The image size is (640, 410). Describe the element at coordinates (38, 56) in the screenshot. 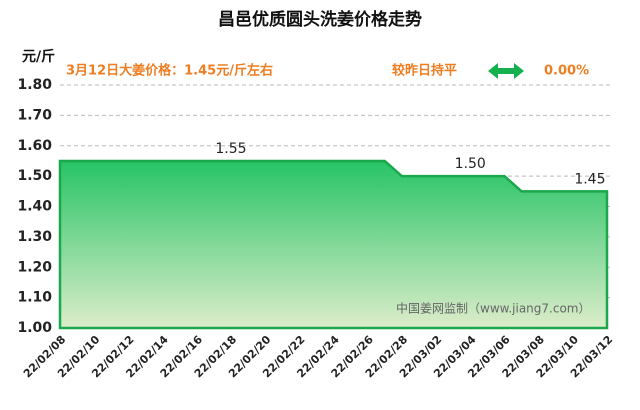

I see `y-unit: 元/斤` at that location.